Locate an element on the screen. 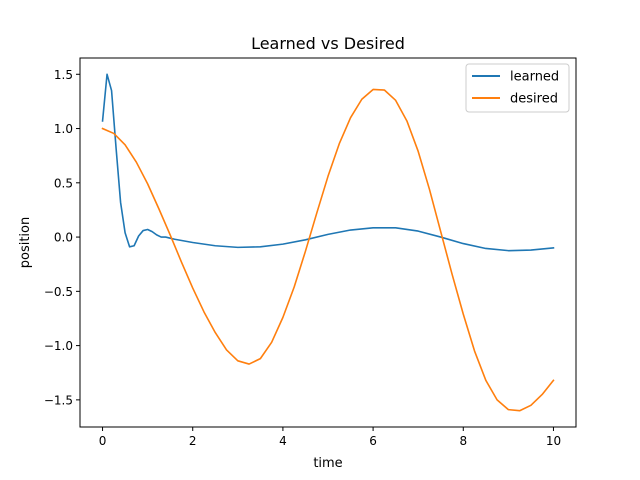  chart-title: Learned vs Desired is located at coordinates (328, 43).